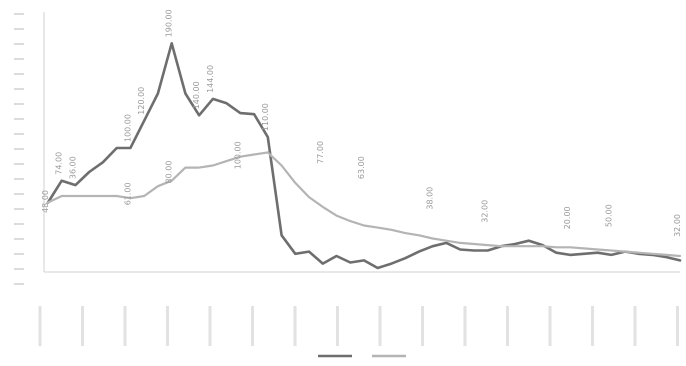 Image resolution: width=686 pixels, height=366 pixels. What do you see at coordinates (210, 79) in the screenshot?
I see `data-label: 144.00` at bounding box center [210, 79].